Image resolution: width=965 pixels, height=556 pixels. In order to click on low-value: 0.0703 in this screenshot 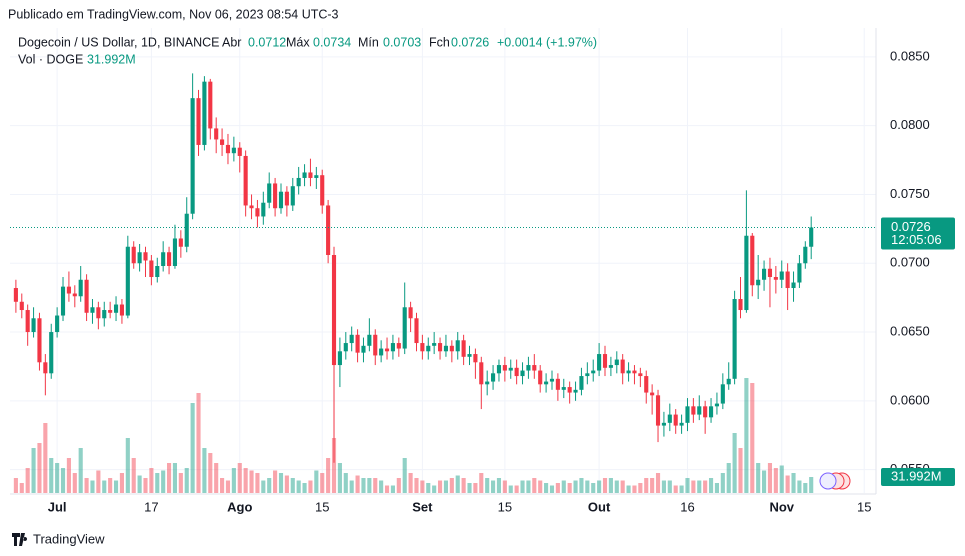, I will do `click(402, 42)`.